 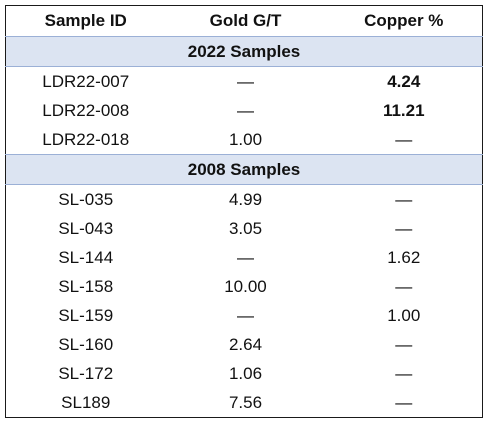 I want to click on table-row: SL-035 4.99 —, so click(x=244, y=200).